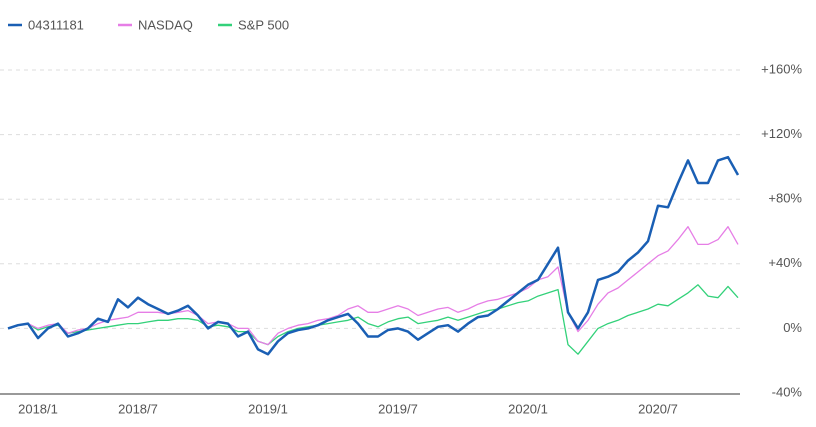 This screenshot has width=816, height=427. I want to click on x-tick-label: 2020/7, so click(658, 408).